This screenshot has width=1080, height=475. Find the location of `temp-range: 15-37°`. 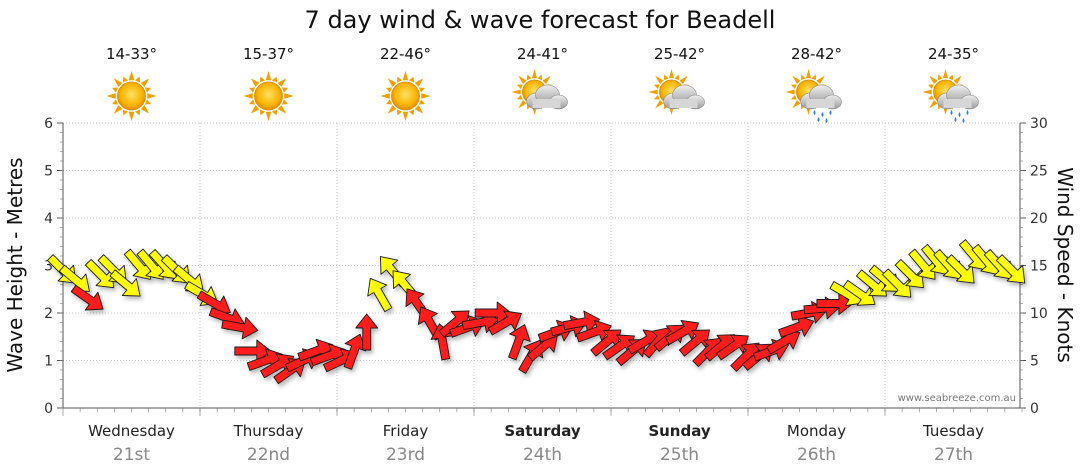

temp-range: 15-37° is located at coordinates (268, 54).